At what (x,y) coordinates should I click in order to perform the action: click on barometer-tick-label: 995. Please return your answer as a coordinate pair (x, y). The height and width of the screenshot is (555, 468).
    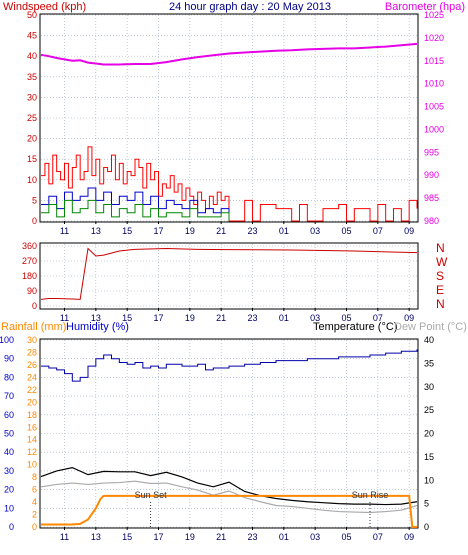
    Looking at the image, I should click on (431, 152).